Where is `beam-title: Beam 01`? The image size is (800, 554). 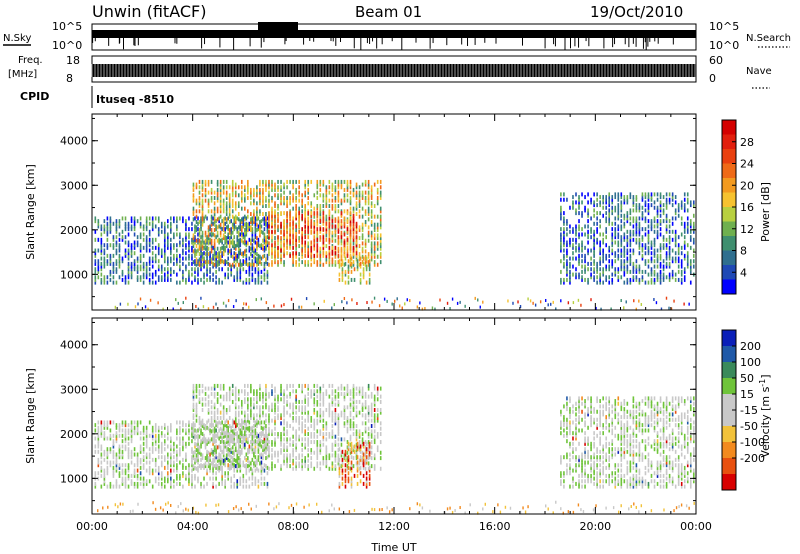
beam-title: Beam 01 is located at coordinates (388, 12).